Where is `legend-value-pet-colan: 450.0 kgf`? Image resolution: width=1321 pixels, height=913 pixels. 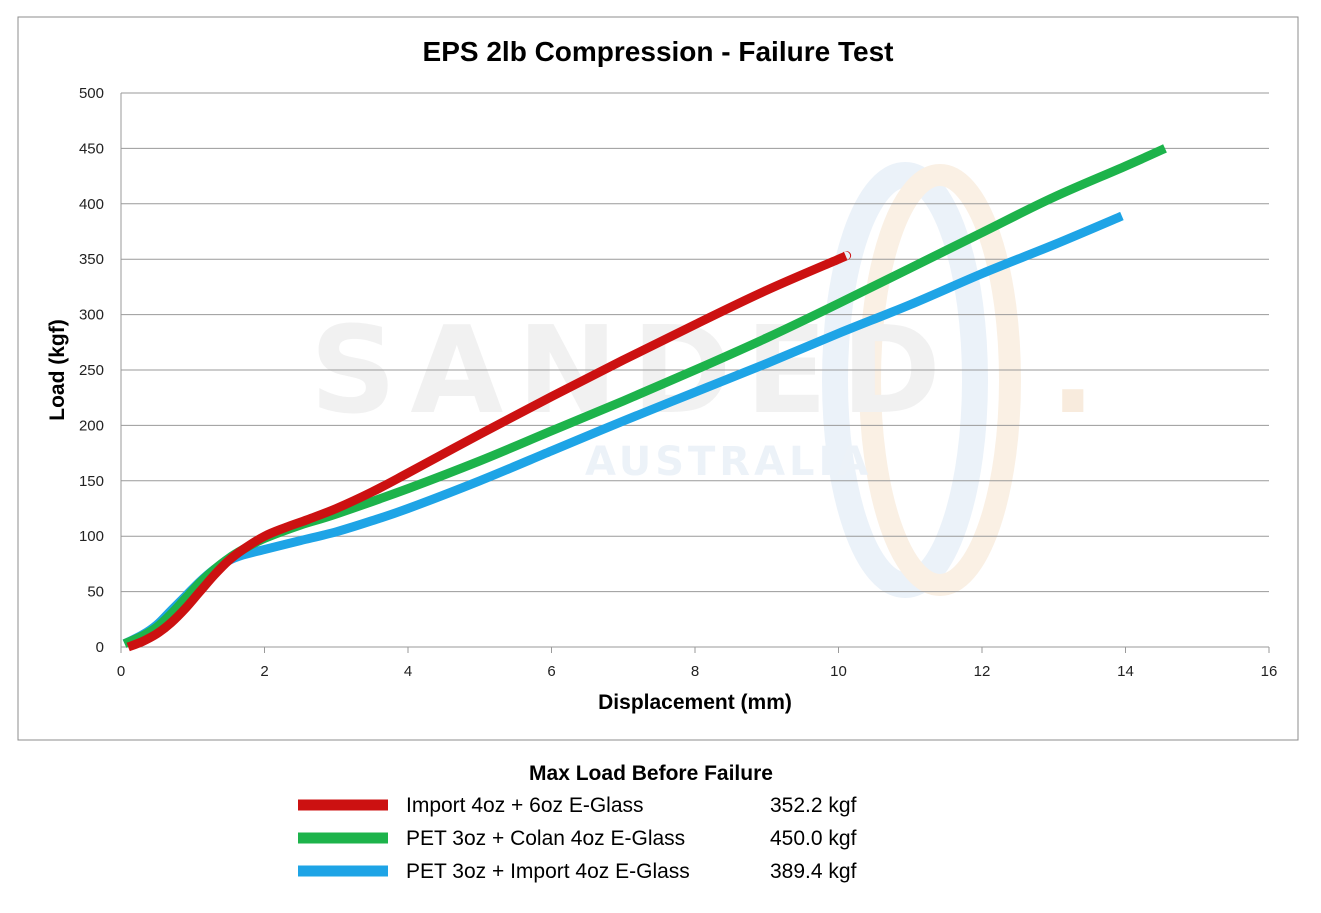
legend-value-pet-colan: 450.0 kgf is located at coordinates (813, 838).